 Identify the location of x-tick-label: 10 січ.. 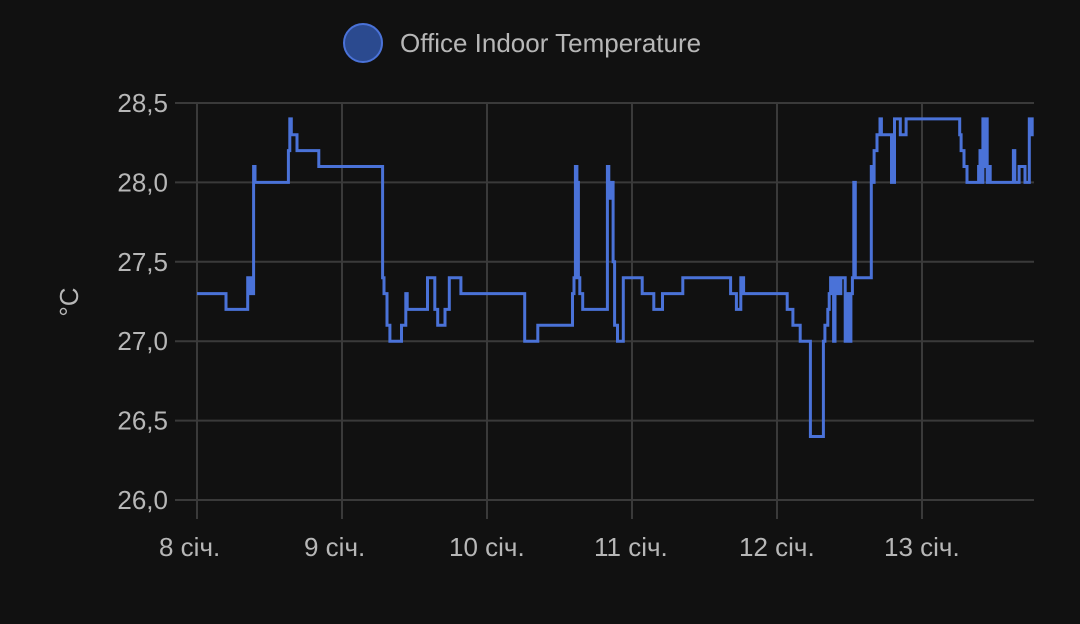
(487, 547).